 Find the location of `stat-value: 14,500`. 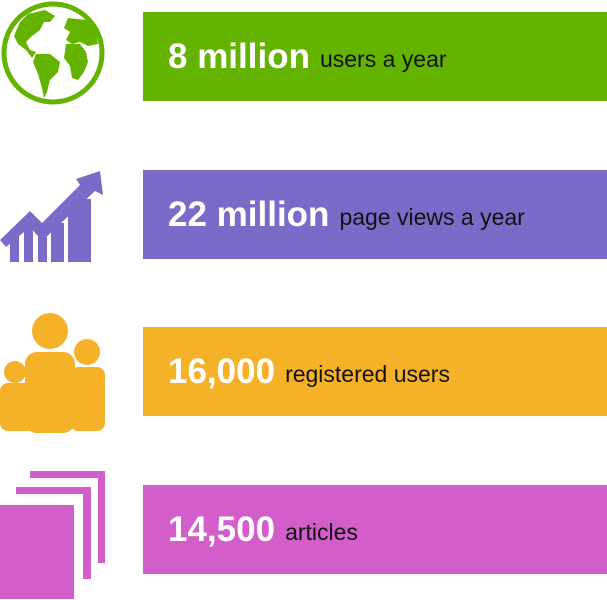

stat-value: 14,500 is located at coordinates (222, 529).